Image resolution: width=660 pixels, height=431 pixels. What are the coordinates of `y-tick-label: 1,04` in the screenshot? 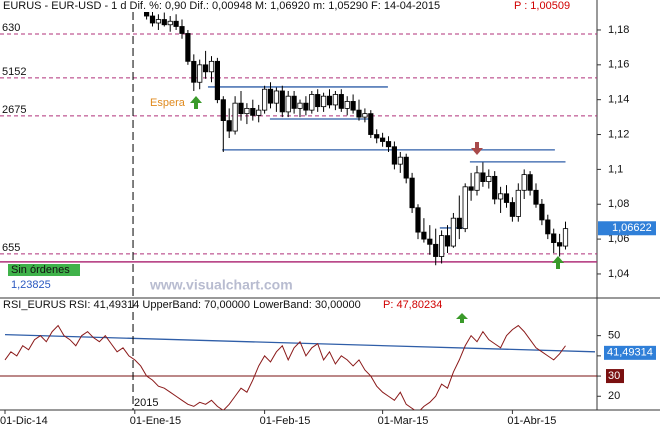 It's located at (618, 274).